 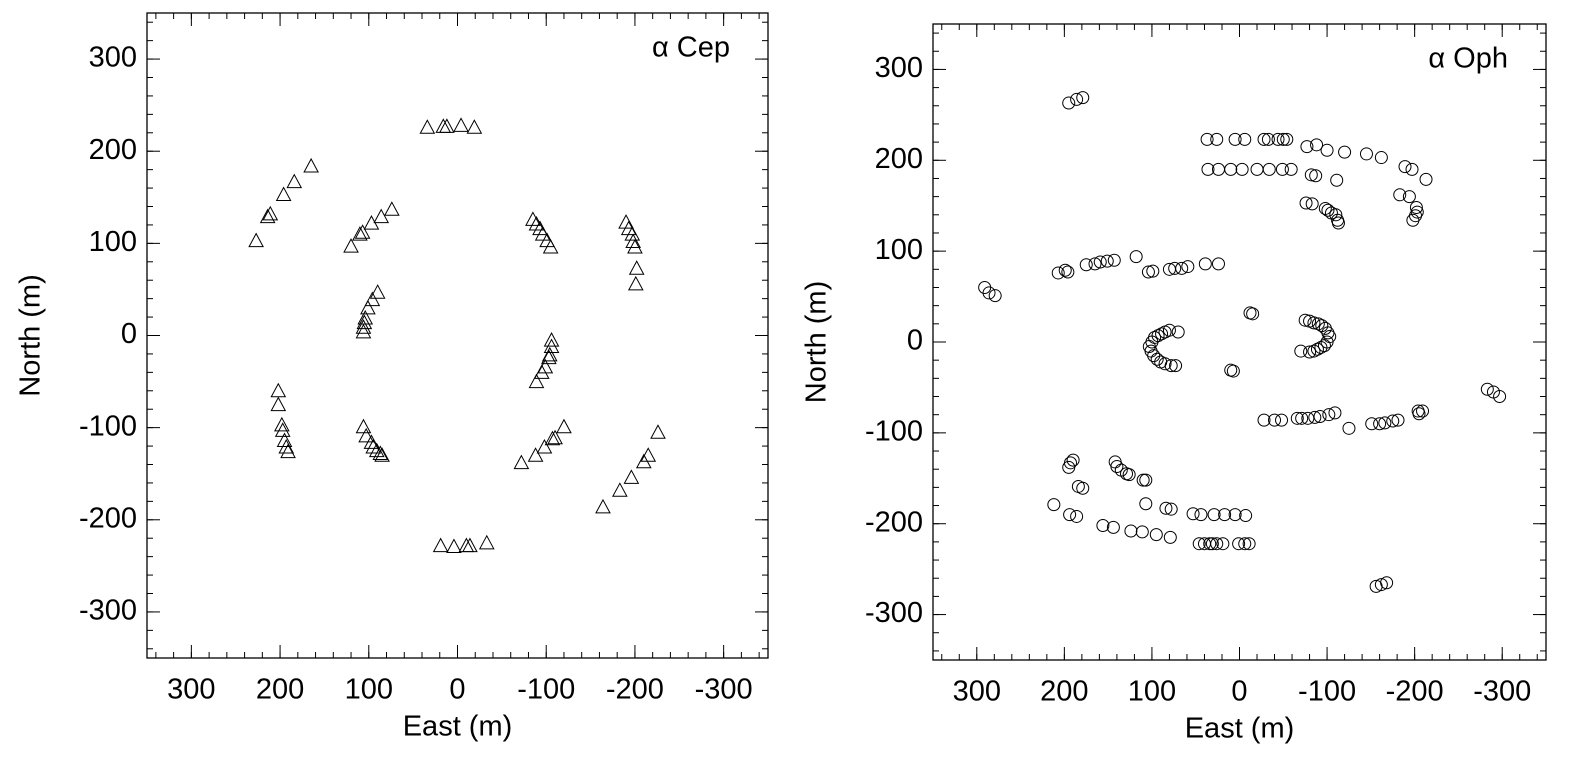 What do you see at coordinates (899, 68) in the screenshot?
I see `y-tick-label: 300` at bounding box center [899, 68].